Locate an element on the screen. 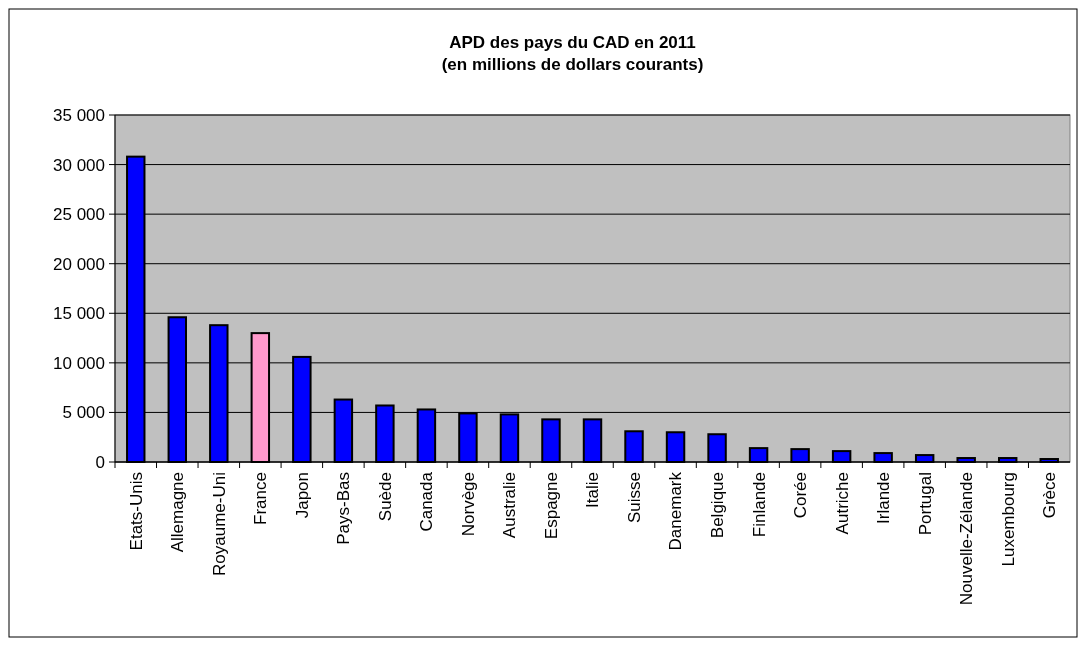 Image resolution: width=1087 pixels, height=648 pixels. x-tick-label: Allemagne is located at coordinates (178, 512).